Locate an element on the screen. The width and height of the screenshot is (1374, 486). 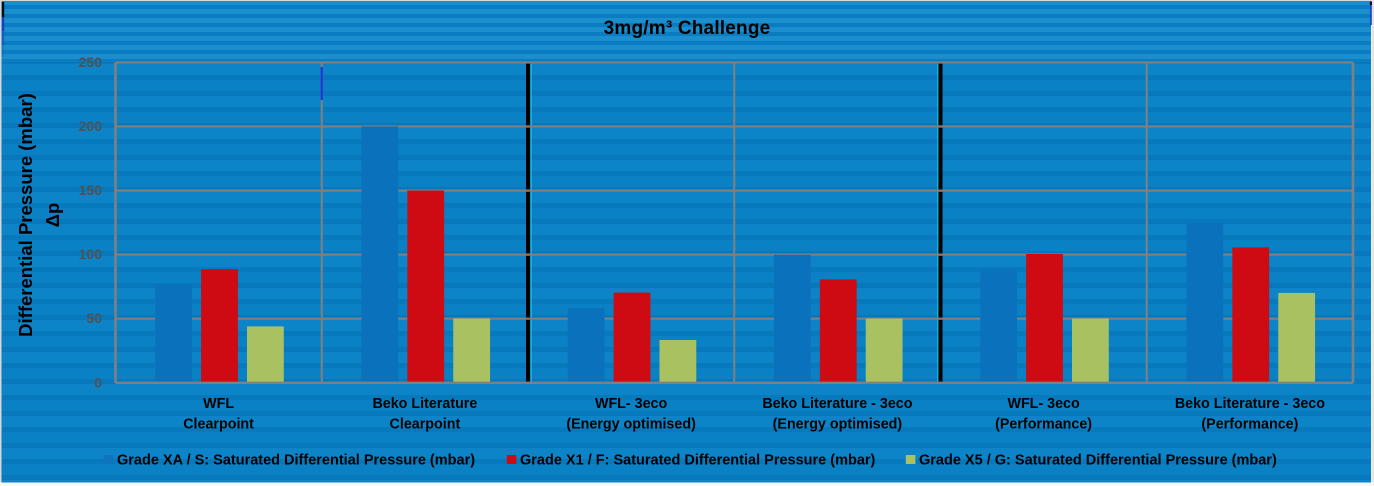
svg-text: 250 is located at coordinates (91, 62).